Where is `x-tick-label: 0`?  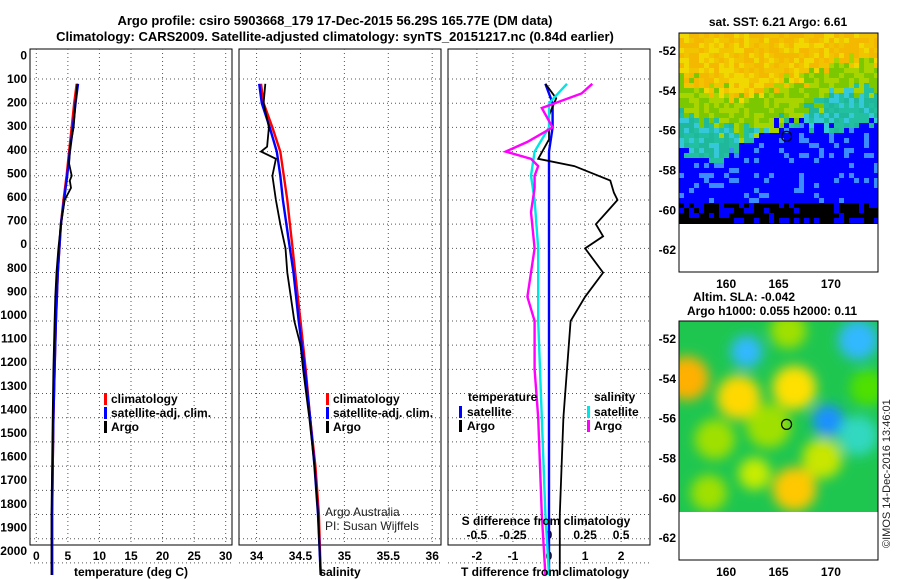
x-tick-label: 0 is located at coordinates (36, 556).